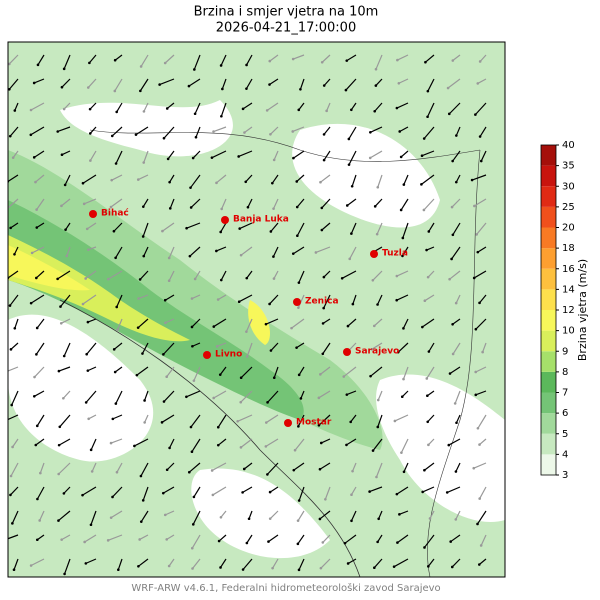 The width and height of the screenshot is (600, 600). Describe the element at coordinates (286, 12) in the screenshot. I see `title: Brzina i smjer vjetra na 10m` at that location.